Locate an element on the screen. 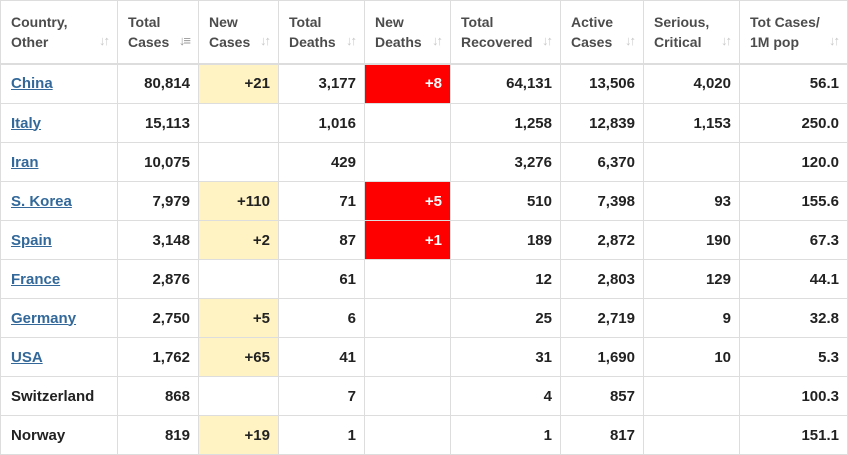 The width and height of the screenshot is (848, 455). country-cell: Spain is located at coordinates (59, 240).